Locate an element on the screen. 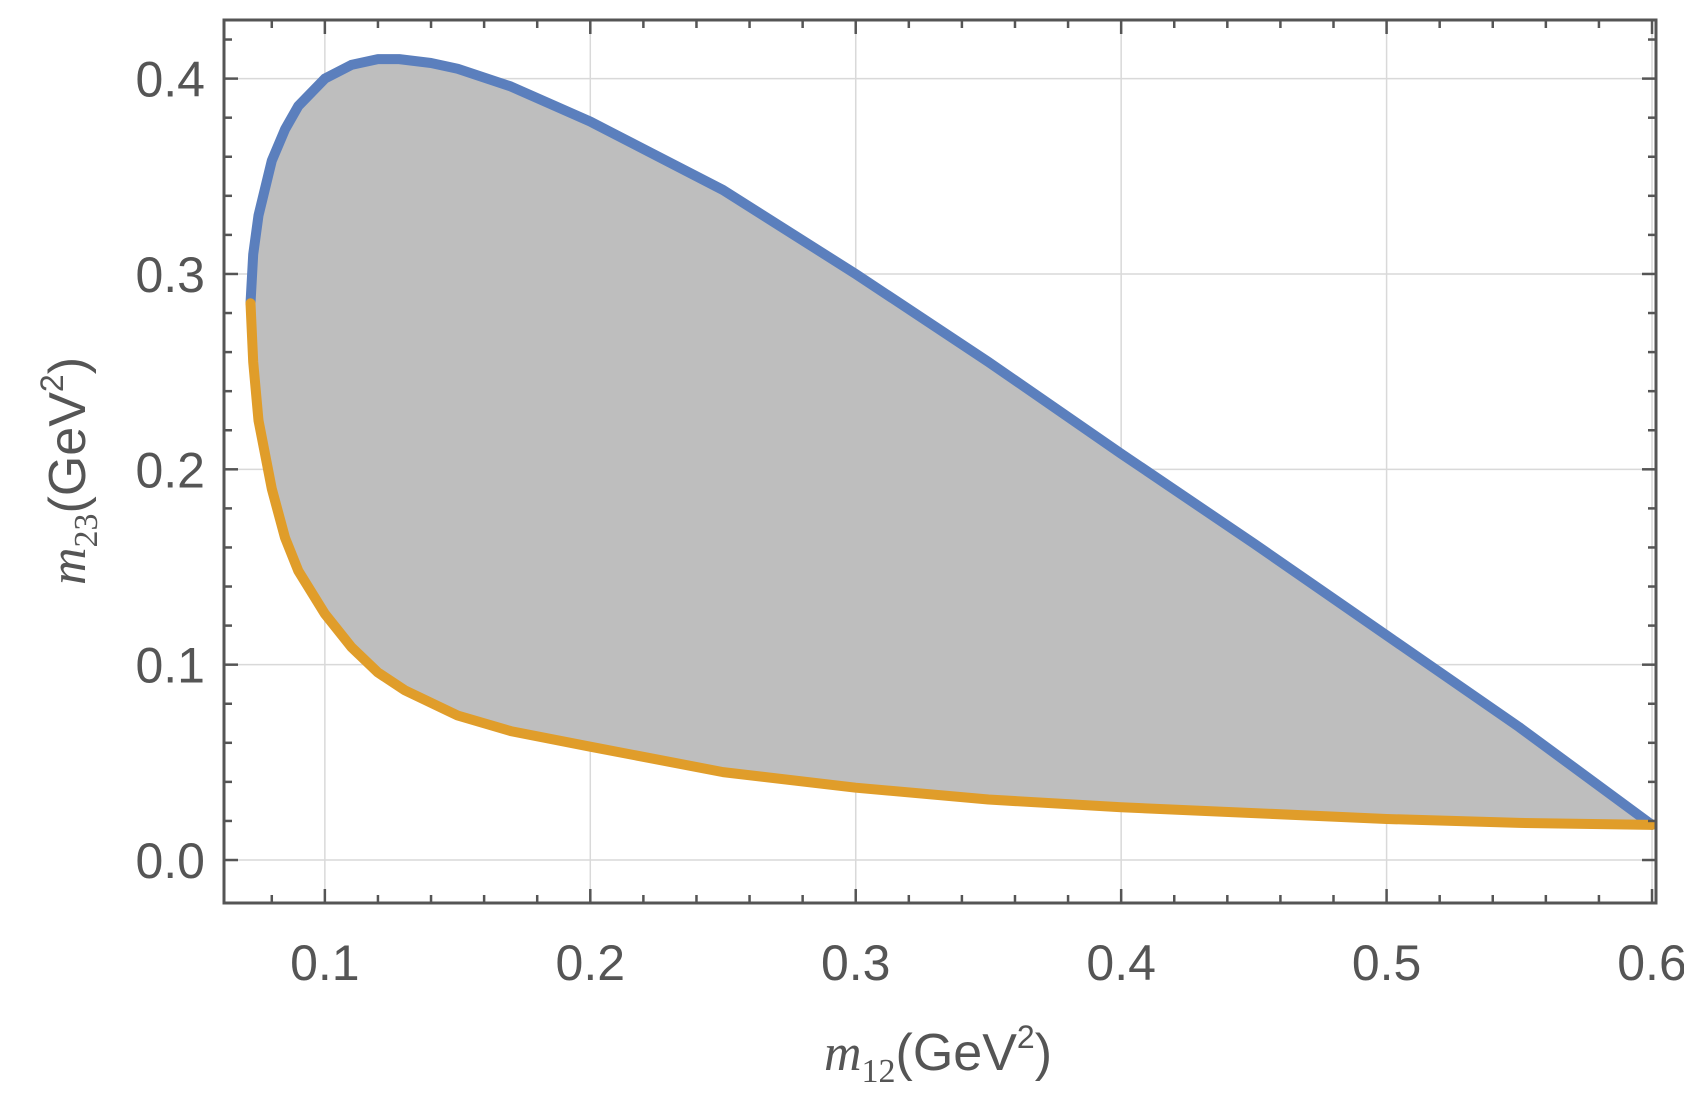  y-tick-label: 0.0 is located at coordinates (170, 861).